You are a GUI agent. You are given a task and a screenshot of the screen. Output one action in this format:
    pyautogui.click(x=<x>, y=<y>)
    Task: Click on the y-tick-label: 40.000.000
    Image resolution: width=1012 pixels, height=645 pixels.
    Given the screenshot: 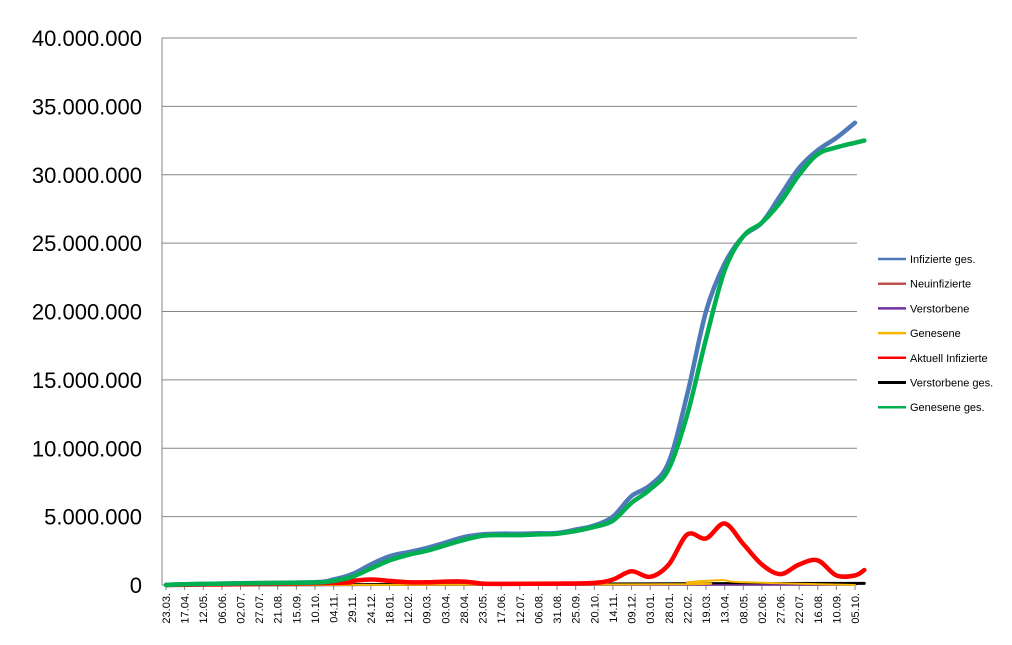 What is the action you would take?
    pyautogui.click(x=87, y=38)
    